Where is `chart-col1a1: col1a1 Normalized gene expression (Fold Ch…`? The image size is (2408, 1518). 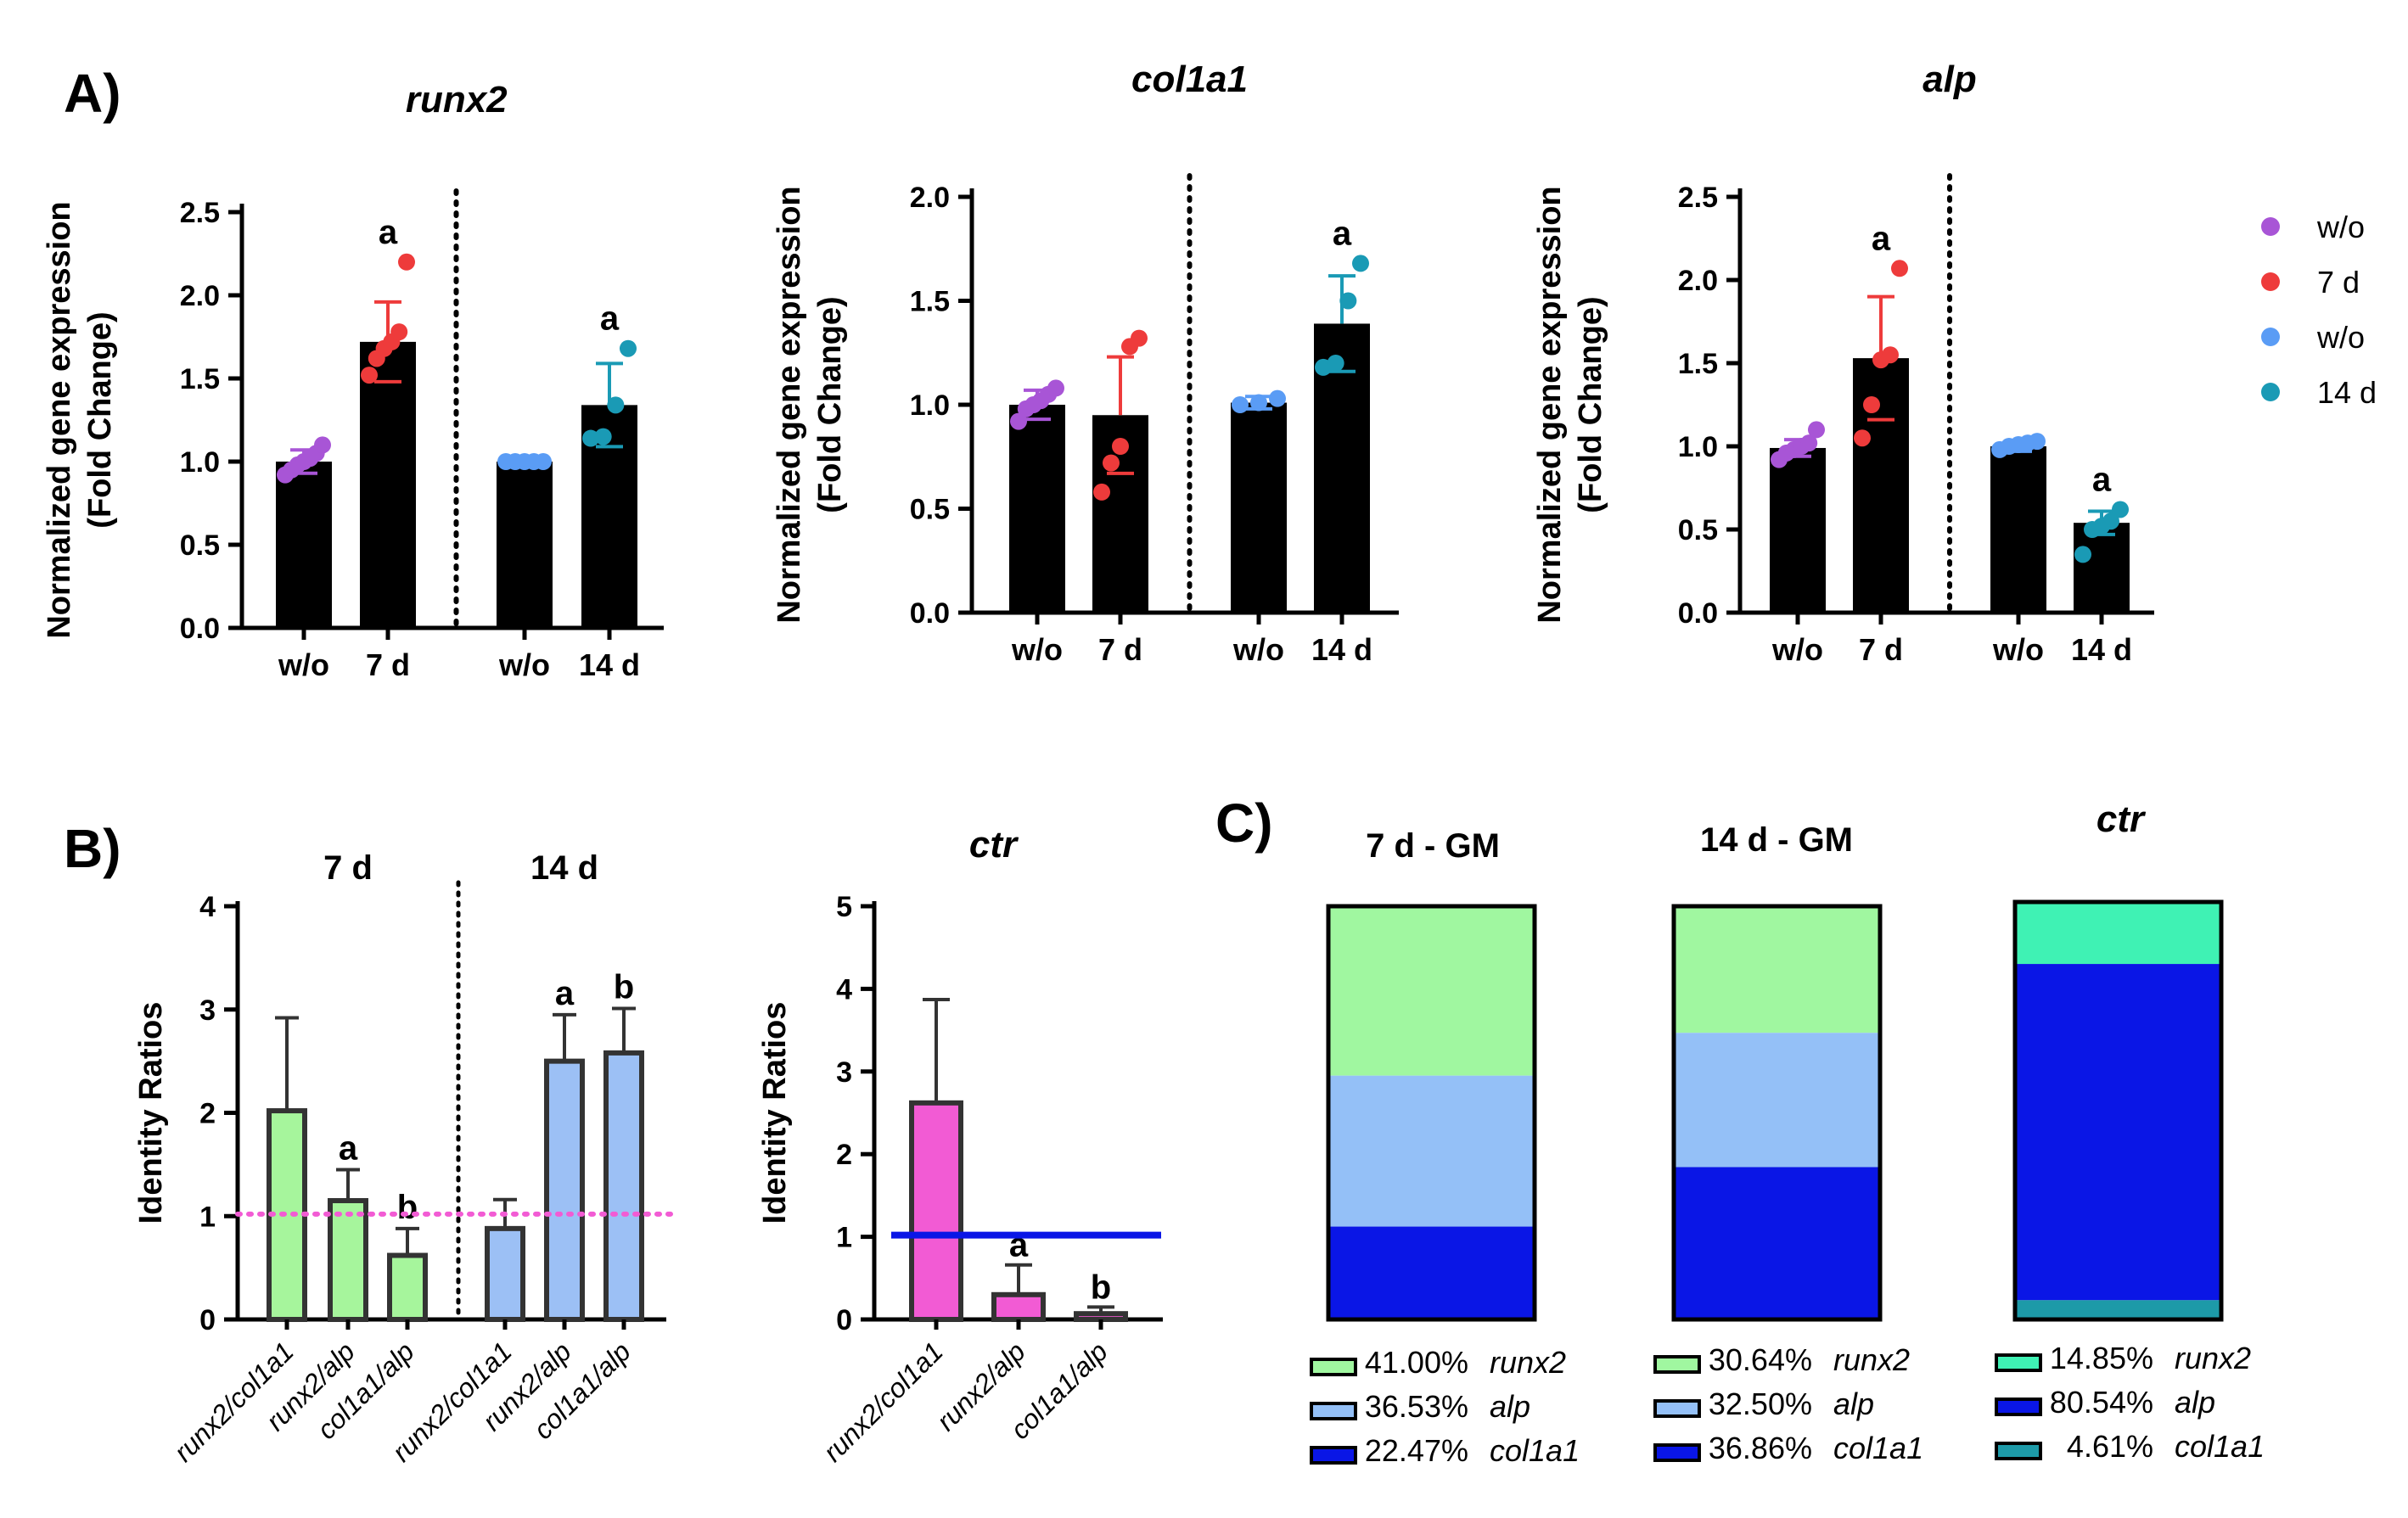 chart-col1a1: col1a1 Normalized gene expression (Fold Ch… is located at coordinates (1085, 363).